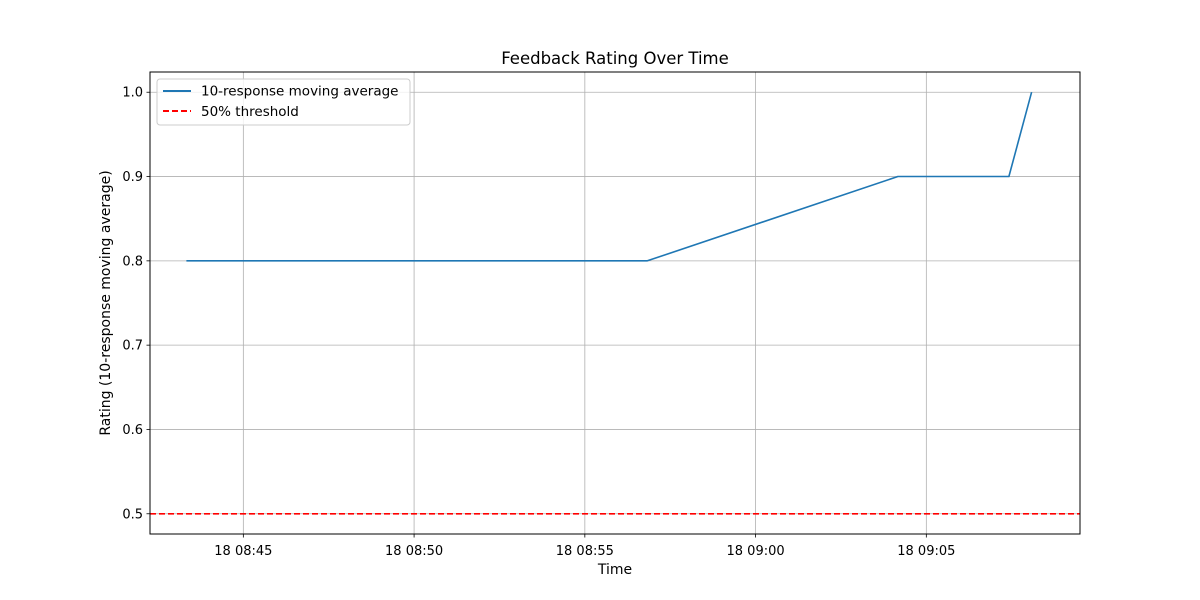  I want to click on x-tick-label: 18 08:50, so click(414, 551).